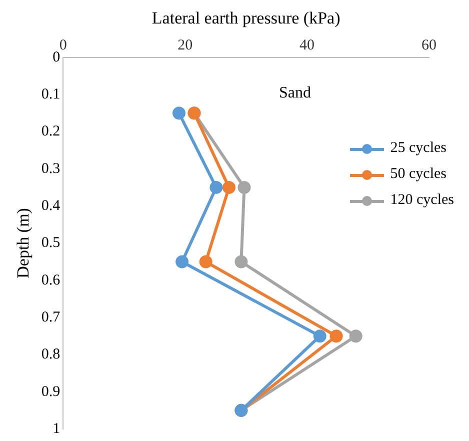 This screenshot has width=469, height=441. I want to click on y-tick-label: 1, so click(56, 428).